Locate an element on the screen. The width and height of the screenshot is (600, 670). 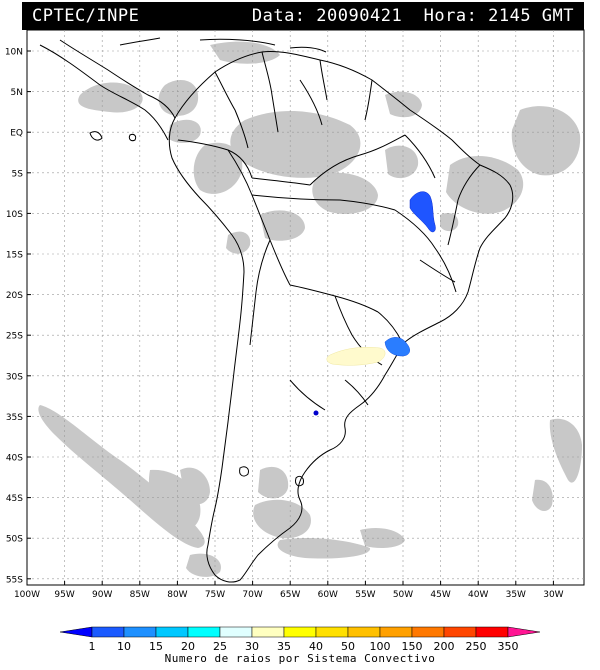
lat-label: 10S is located at coordinates (14, 215).